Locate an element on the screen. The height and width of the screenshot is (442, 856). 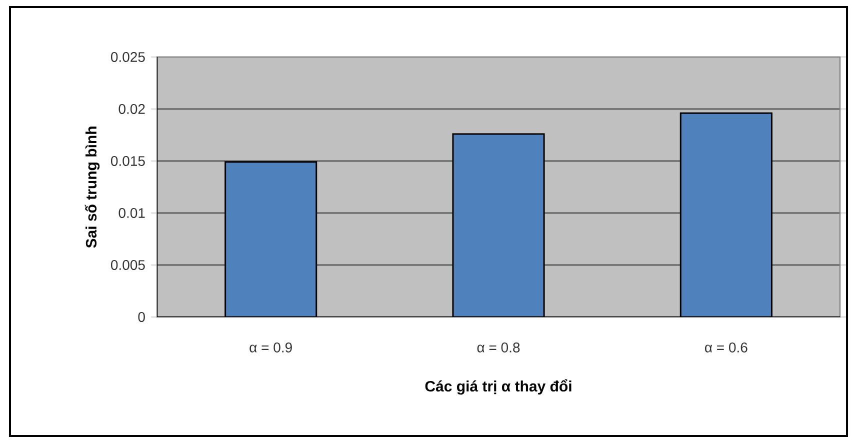
x-axis-title: Các giá trị α thay đổi is located at coordinates (498, 387).